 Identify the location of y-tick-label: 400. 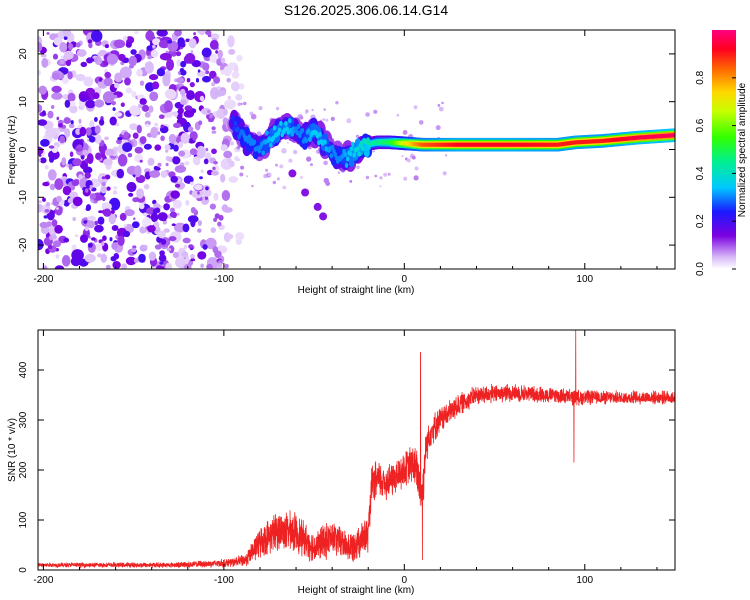
(23, 369).